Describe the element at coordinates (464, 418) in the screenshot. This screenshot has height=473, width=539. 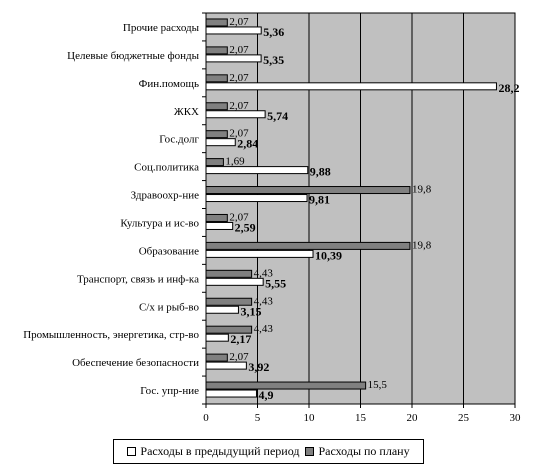
I see `x-tick-label: 25` at that location.